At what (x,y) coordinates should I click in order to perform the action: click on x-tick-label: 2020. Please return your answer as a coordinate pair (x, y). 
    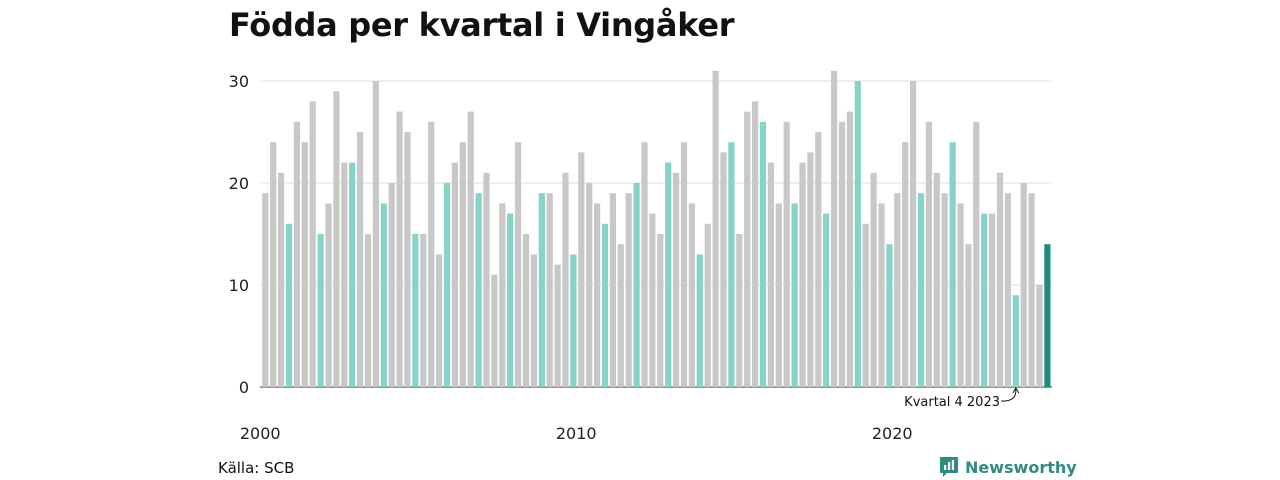
    Looking at the image, I should click on (892, 433).